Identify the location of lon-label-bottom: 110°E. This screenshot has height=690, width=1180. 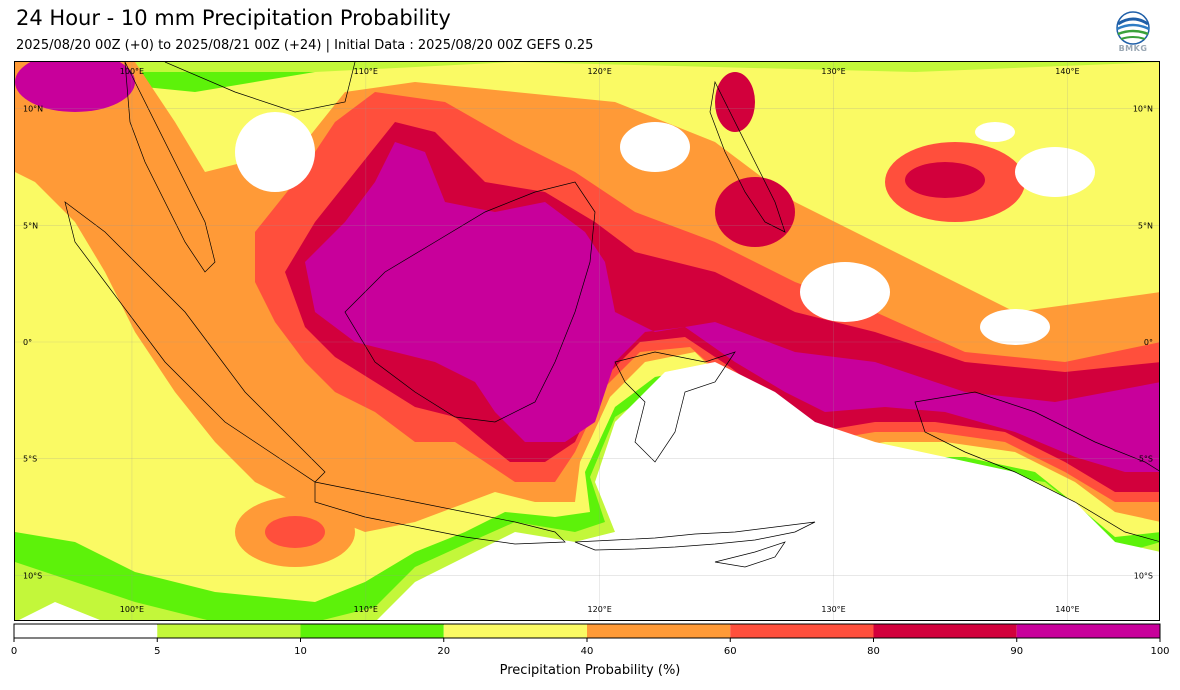
(366, 609).